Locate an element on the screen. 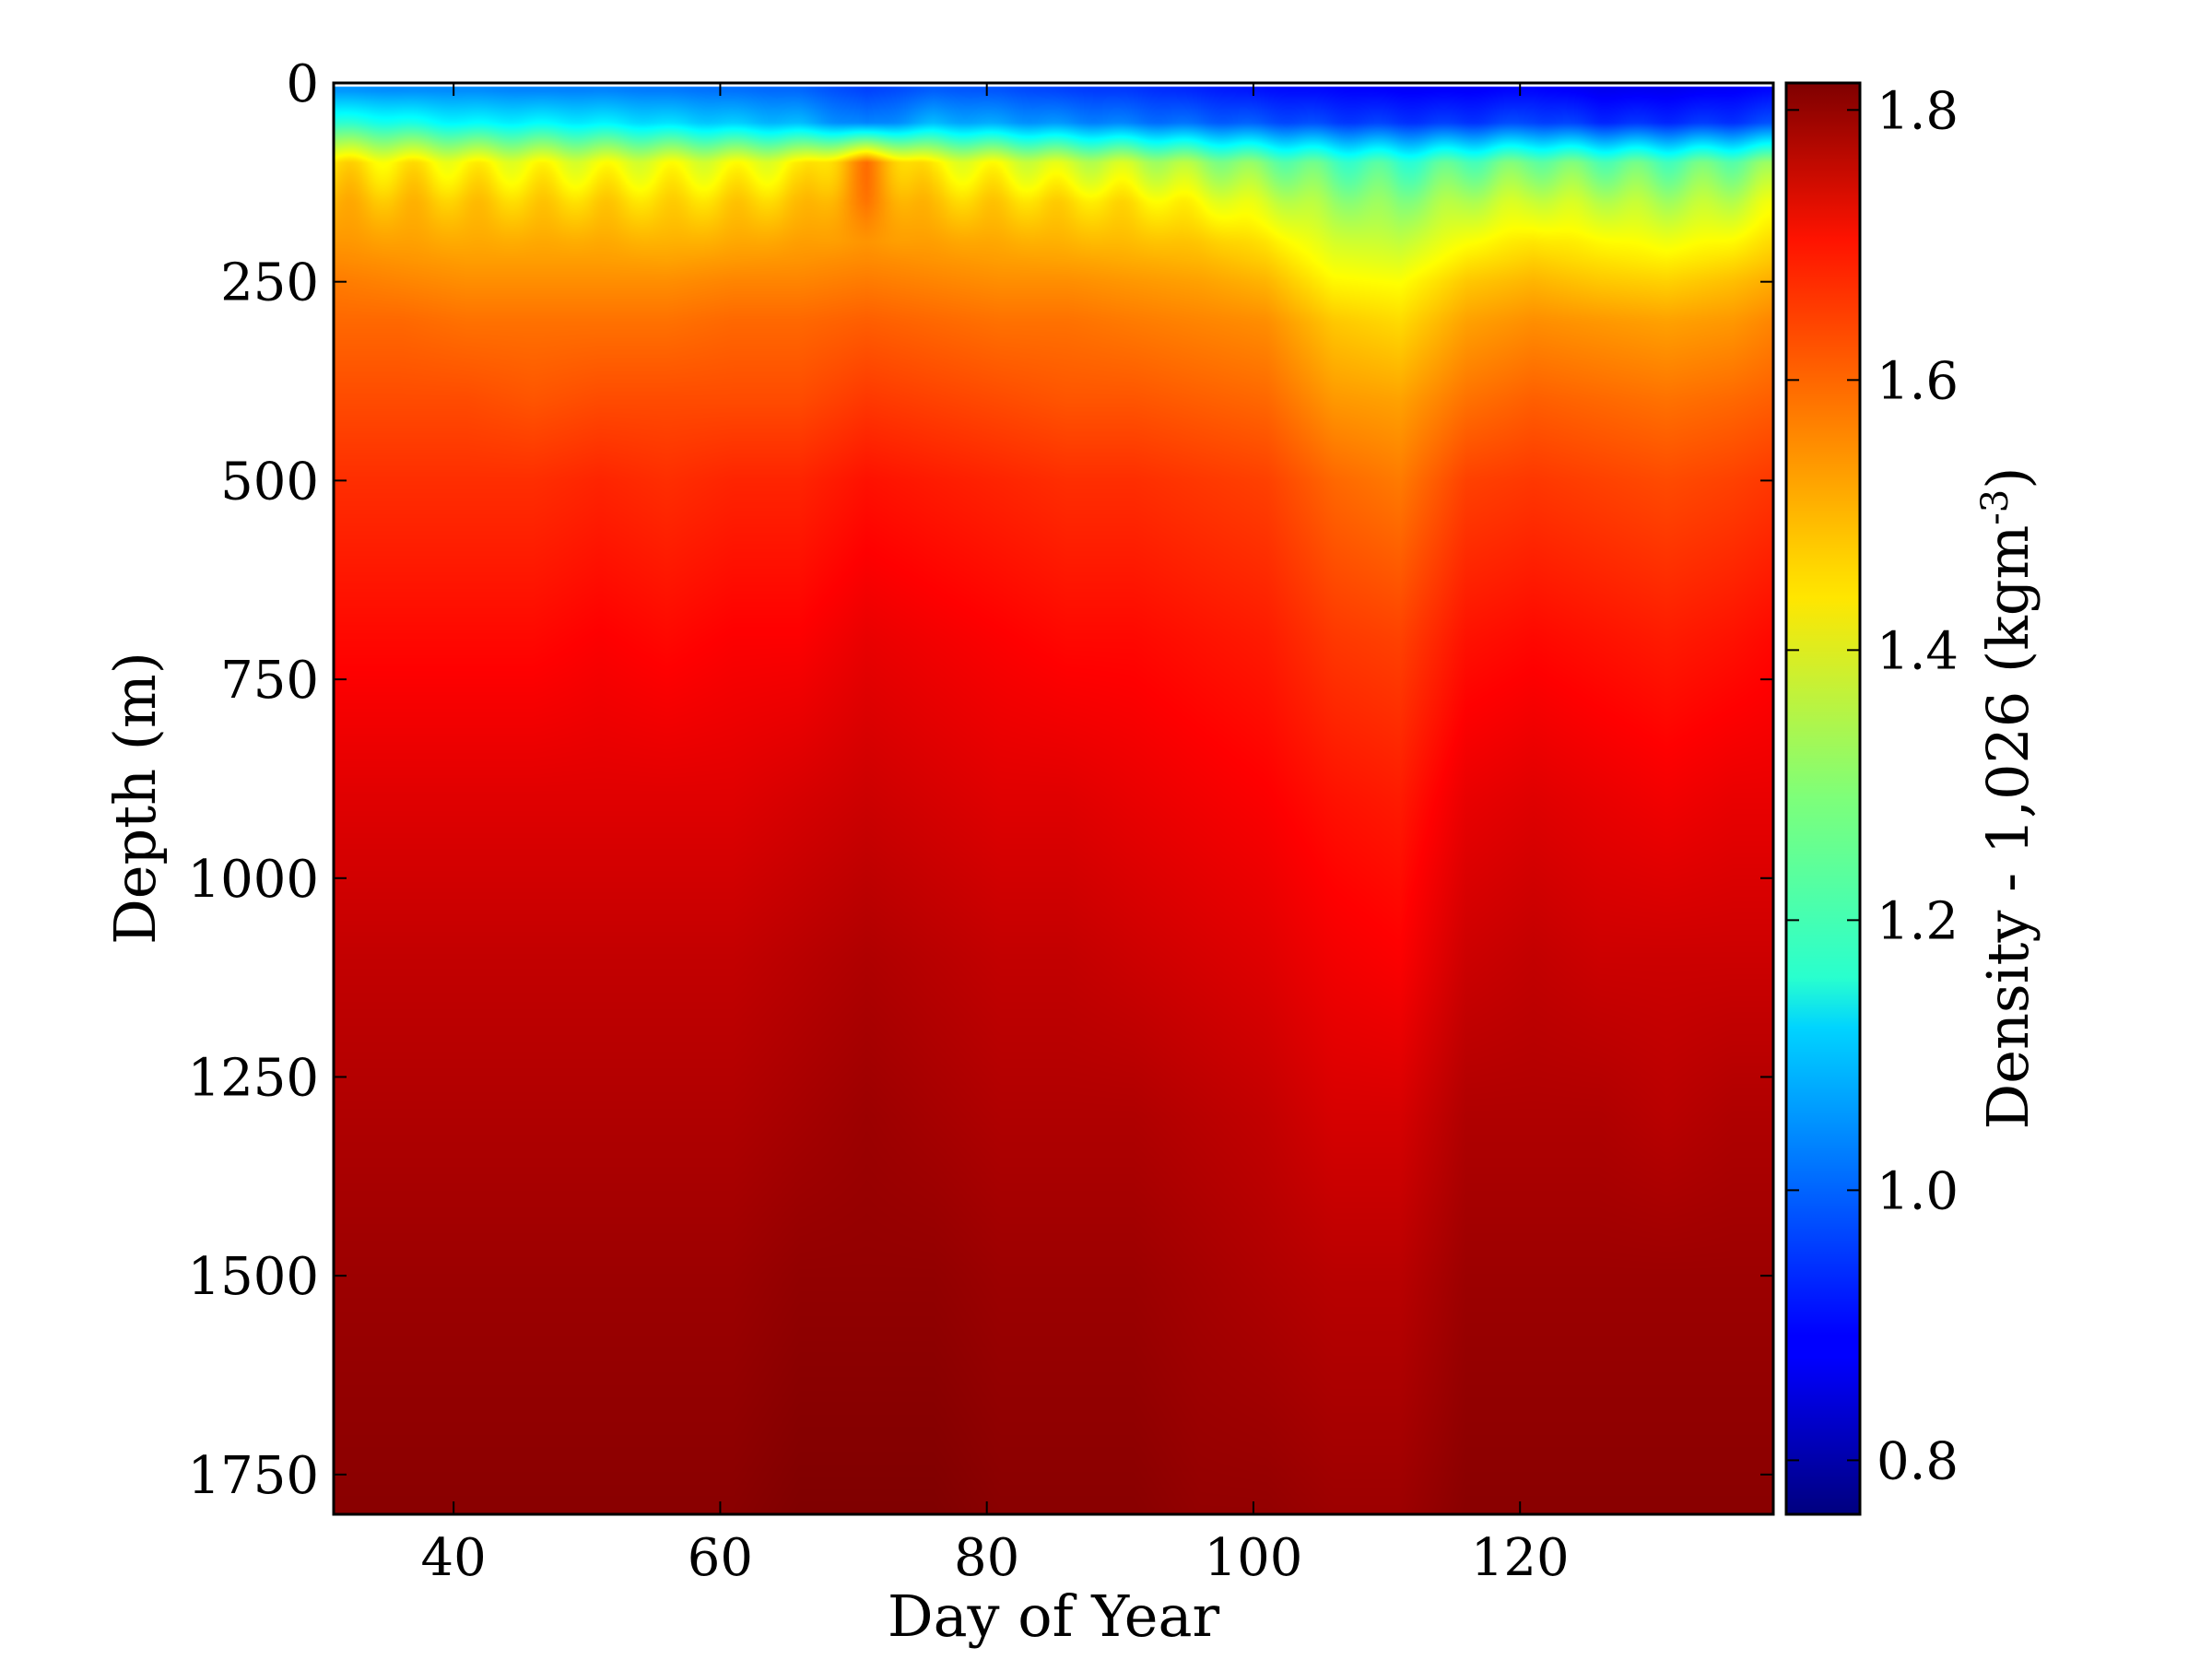 The image size is (2212, 1659). y-tick-label: 250 is located at coordinates (269, 283).